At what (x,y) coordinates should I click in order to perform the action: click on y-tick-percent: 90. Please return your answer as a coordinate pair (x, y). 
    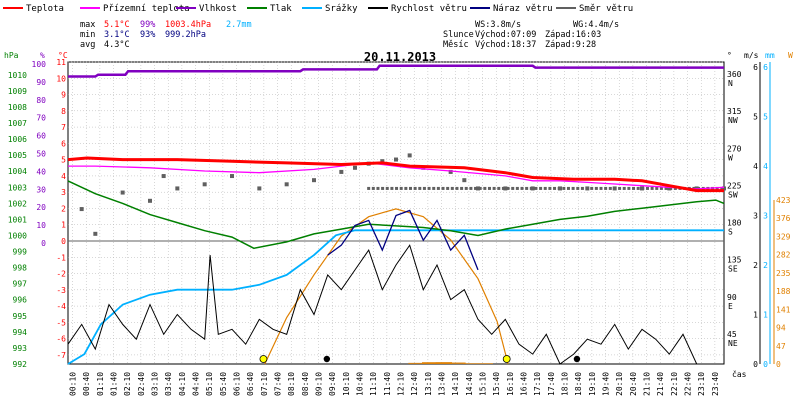
    Looking at the image, I should click on (41, 82).